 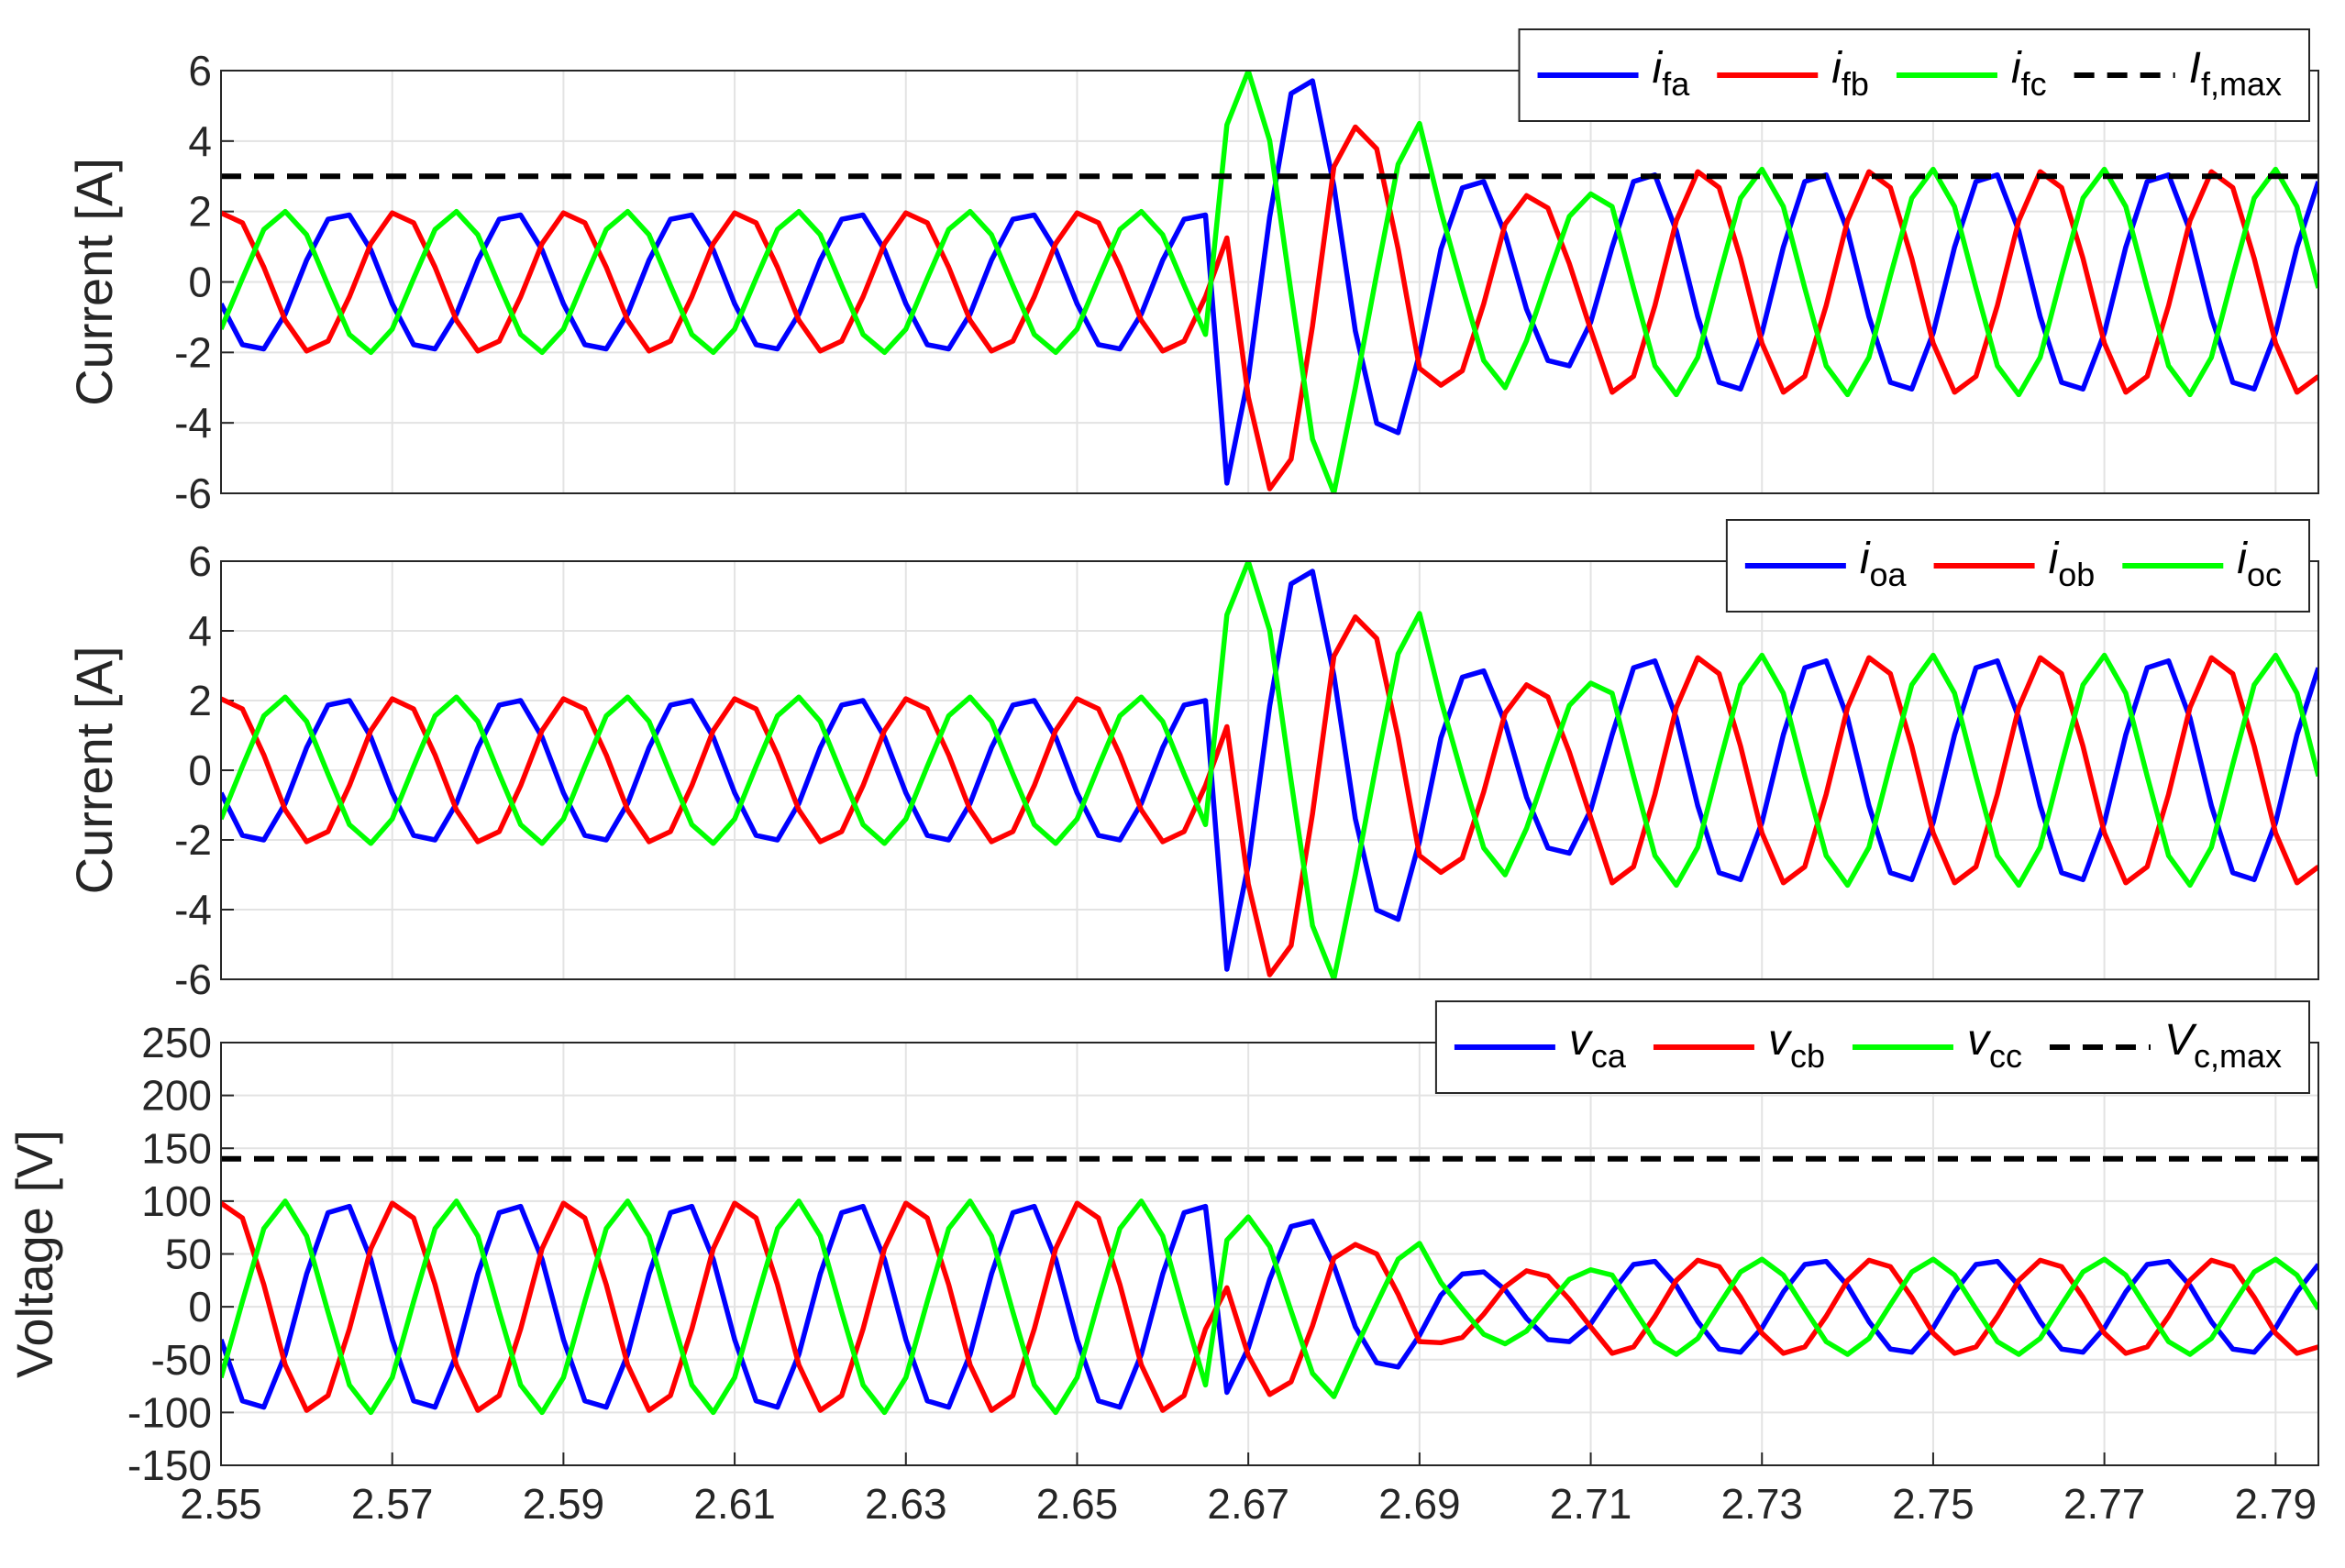 What do you see at coordinates (176, 1201) in the screenshot?
I see `y-tick-label: 100` at bounding box center [176, 1201].